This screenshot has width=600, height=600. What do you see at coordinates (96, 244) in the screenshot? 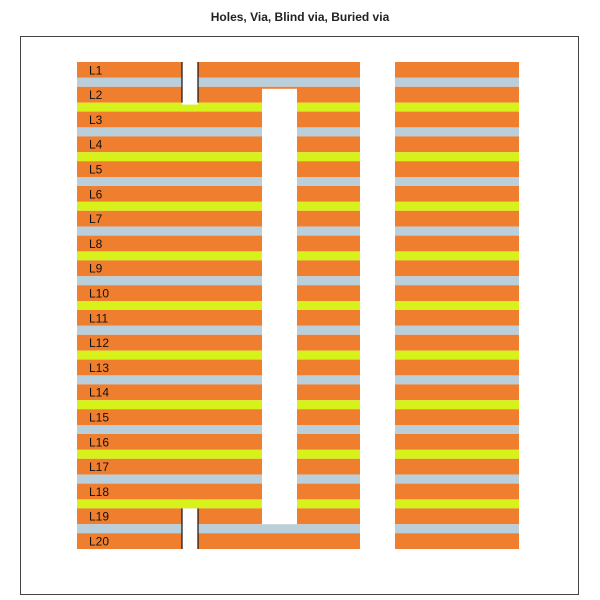
I see `layer-label-l8: L8` at bounding box center [96, 244].